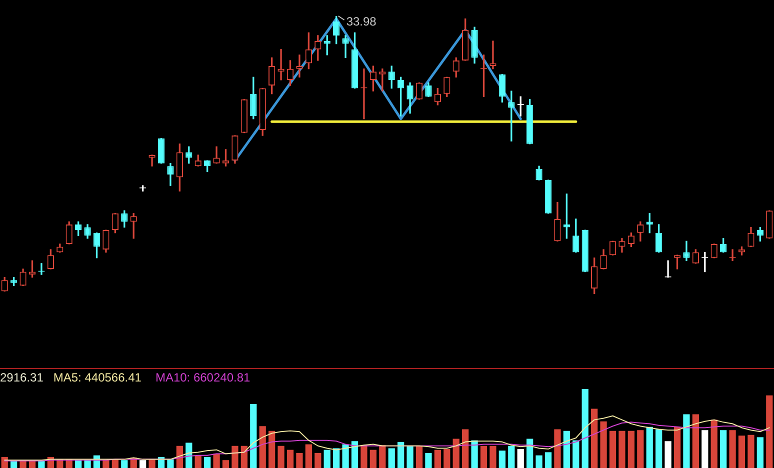 The image size is (774, 468). I want to click on text: MA10: 660240.81, so click(203, 377).